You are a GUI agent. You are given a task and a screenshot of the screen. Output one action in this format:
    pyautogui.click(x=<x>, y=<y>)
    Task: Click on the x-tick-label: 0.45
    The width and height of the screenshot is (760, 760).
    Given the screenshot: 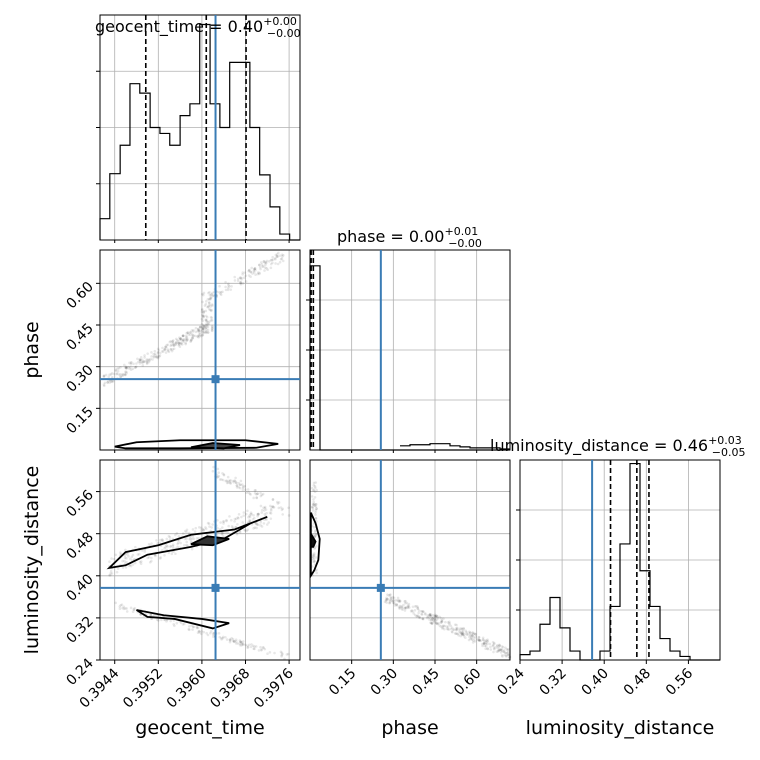 What is the action you would take?
    pyautogui.click(x=425, y=682)
    